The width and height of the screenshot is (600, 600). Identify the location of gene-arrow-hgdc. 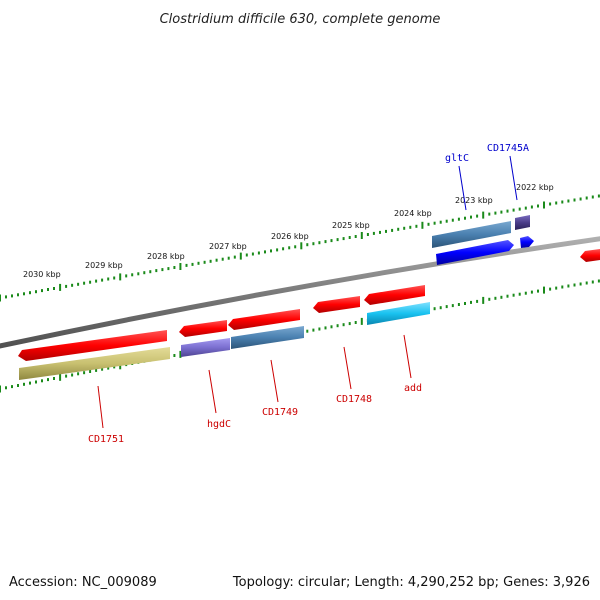
(203, 328).